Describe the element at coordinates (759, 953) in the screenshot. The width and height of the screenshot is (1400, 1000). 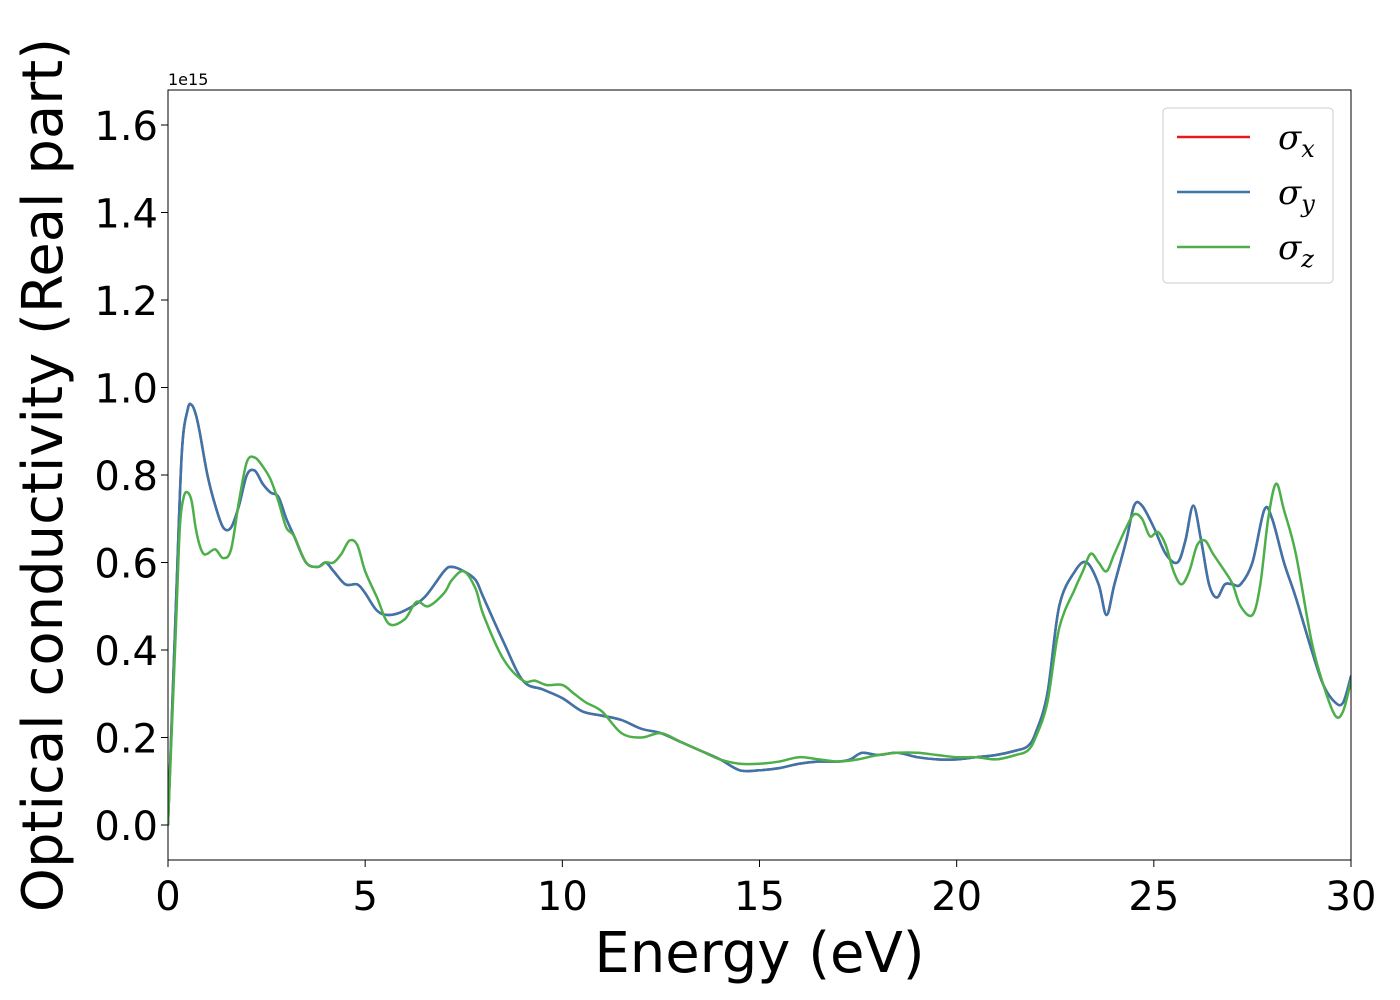
I see `x-axis-title: Energy (eV)` at that location.